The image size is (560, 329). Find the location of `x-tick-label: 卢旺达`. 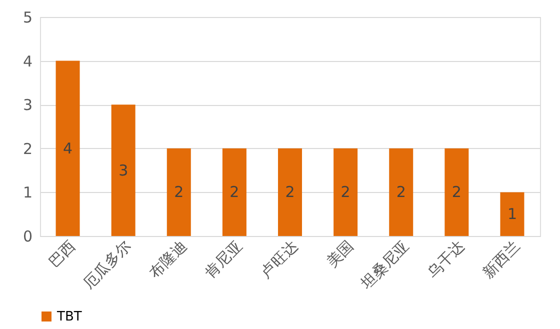

x-tick-label: 卢旺达 is located at coordinates (279, 259).